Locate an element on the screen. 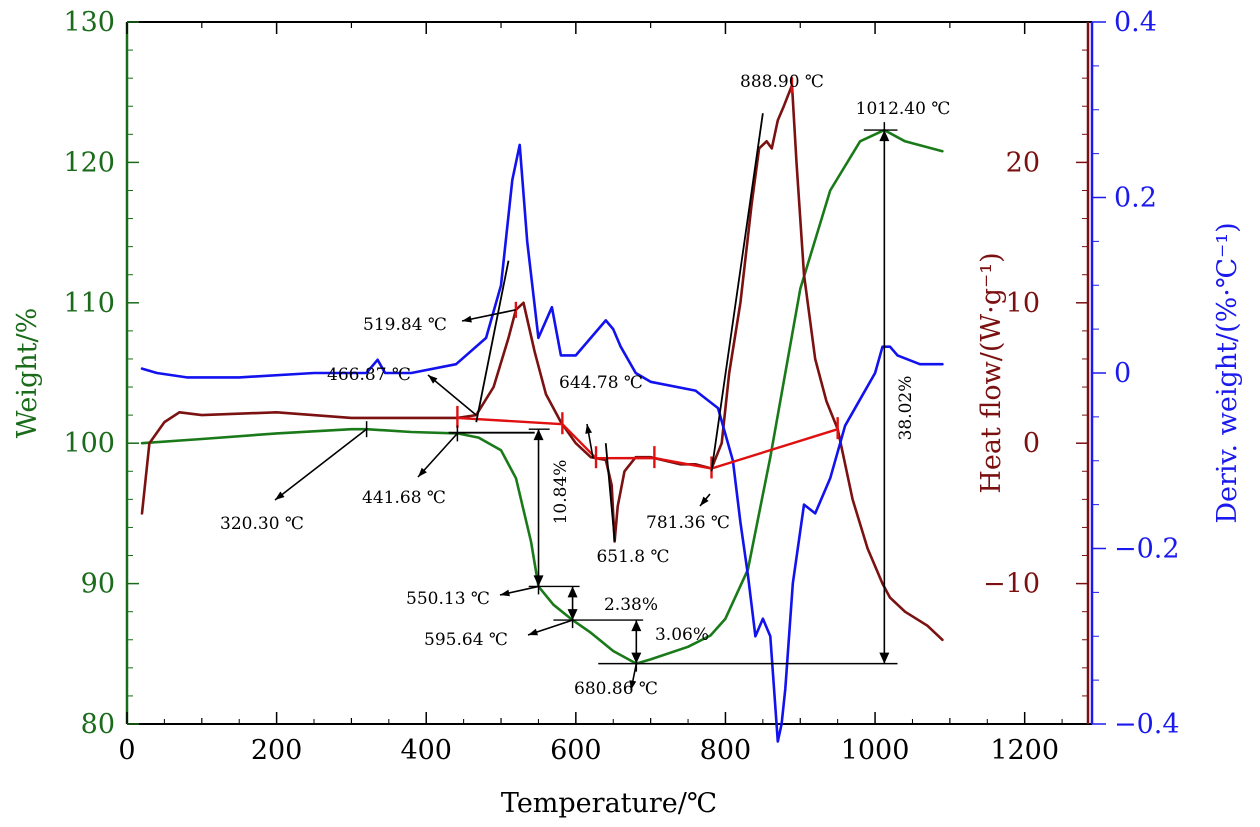  heatflow-tick-label: −10 is located at coordinates (1011, 584).